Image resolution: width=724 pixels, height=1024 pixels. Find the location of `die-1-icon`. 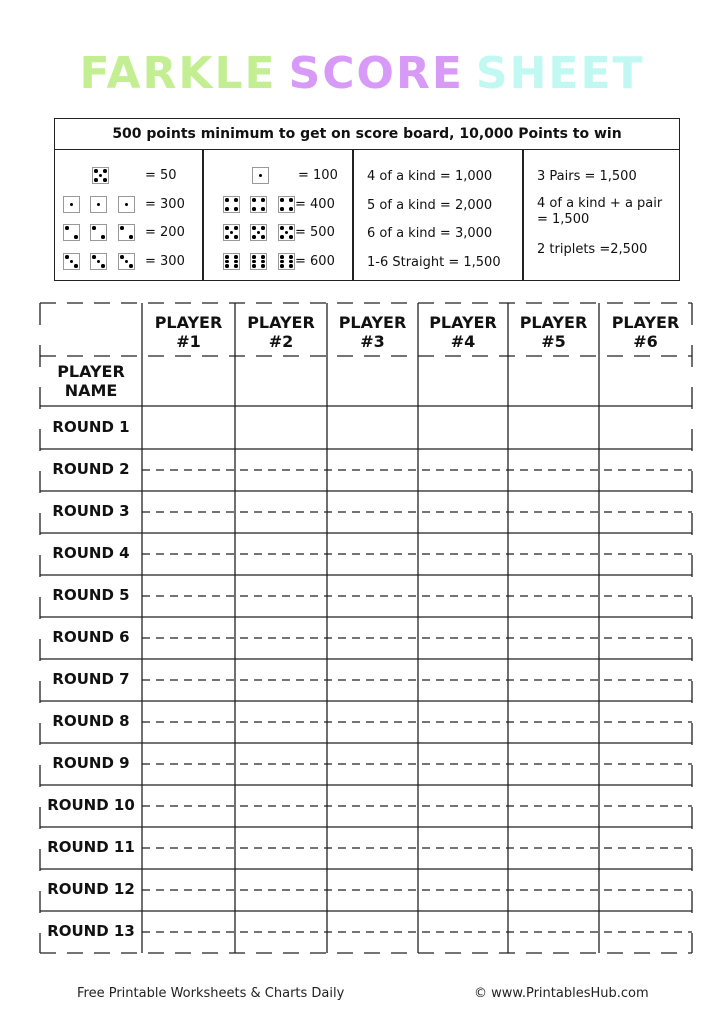

die-1-icon is located at coordinates (71, 204).